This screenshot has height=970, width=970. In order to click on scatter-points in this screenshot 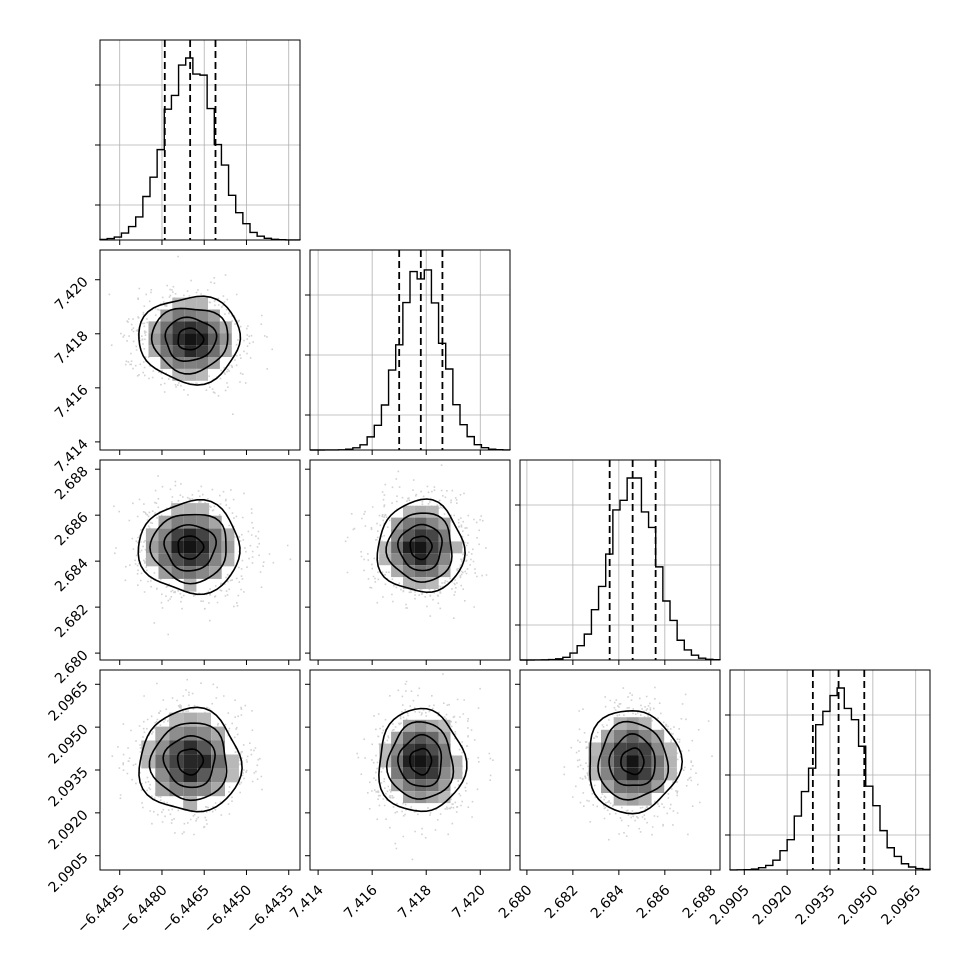, I will do `click(416, 541)`.